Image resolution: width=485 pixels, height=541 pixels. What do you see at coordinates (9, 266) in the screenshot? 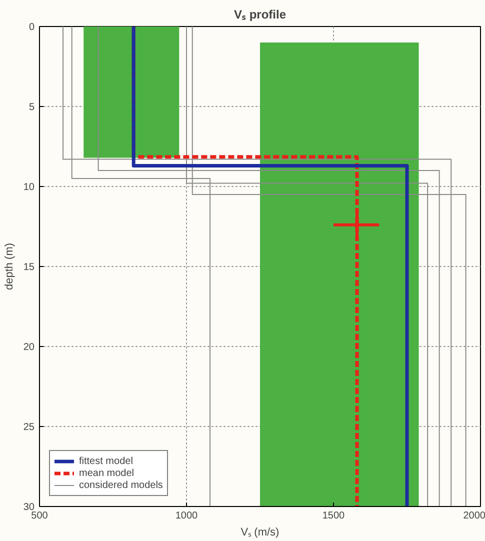
I see `y-axis-title: depth (m)` at bounding box center [9, 266].